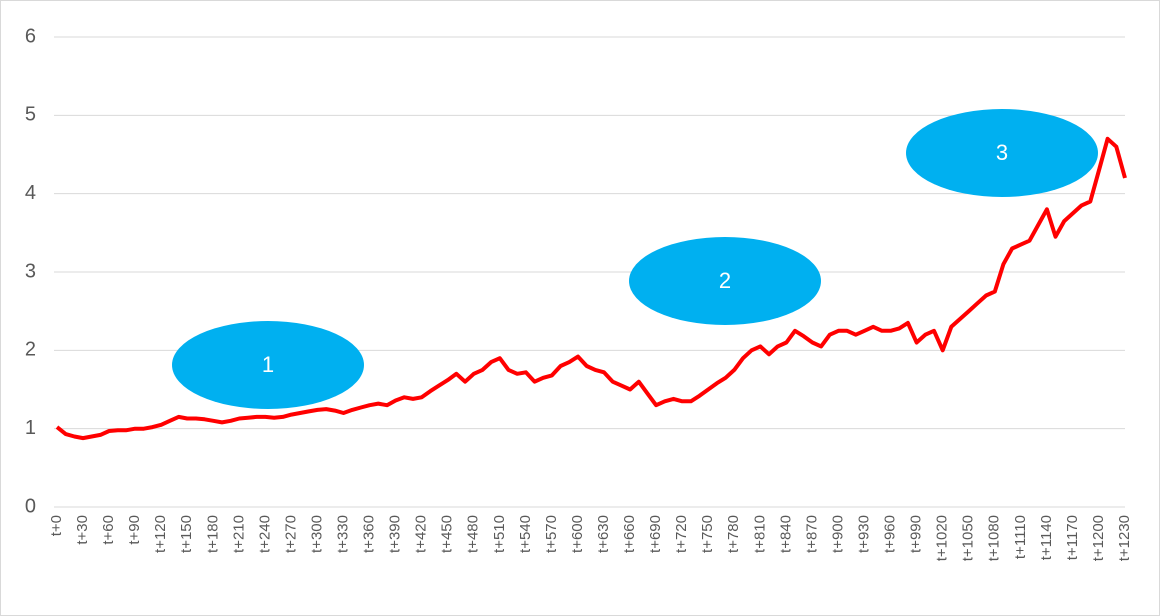  Describe the element at coordinates (811, 534) in the screenshot. I see `x-tick-label: t+870` at that location.